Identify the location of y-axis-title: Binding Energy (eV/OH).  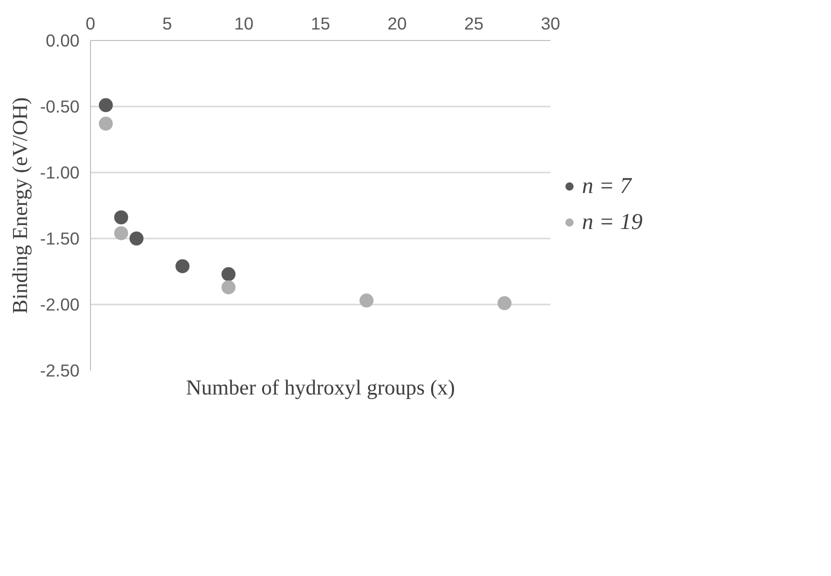
(20, 205).